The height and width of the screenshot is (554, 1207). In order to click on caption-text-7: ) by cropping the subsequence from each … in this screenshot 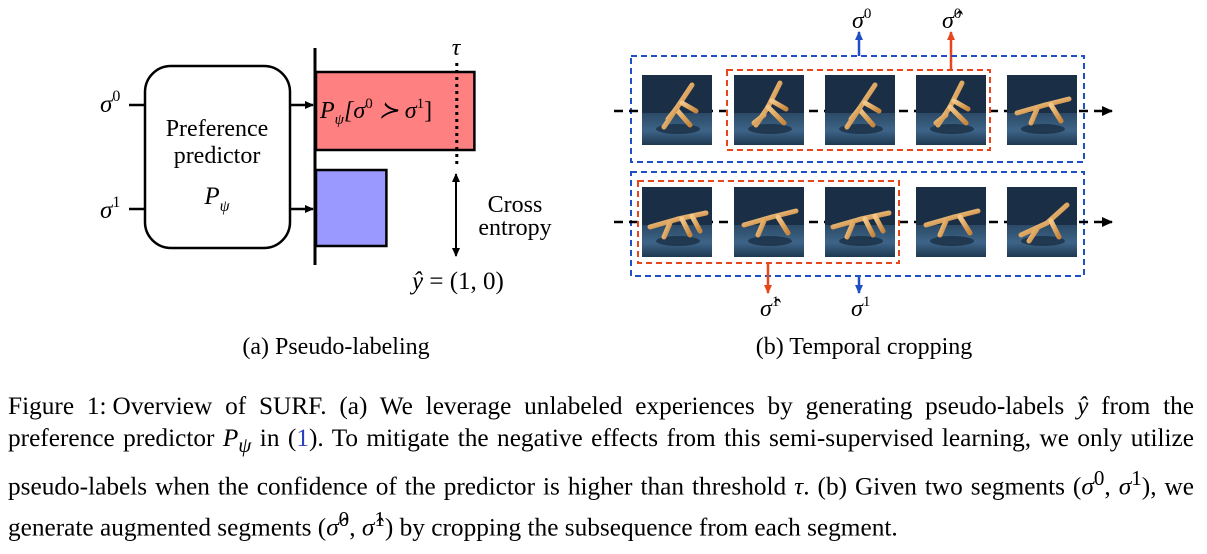, I will do `click(641, 527)`.